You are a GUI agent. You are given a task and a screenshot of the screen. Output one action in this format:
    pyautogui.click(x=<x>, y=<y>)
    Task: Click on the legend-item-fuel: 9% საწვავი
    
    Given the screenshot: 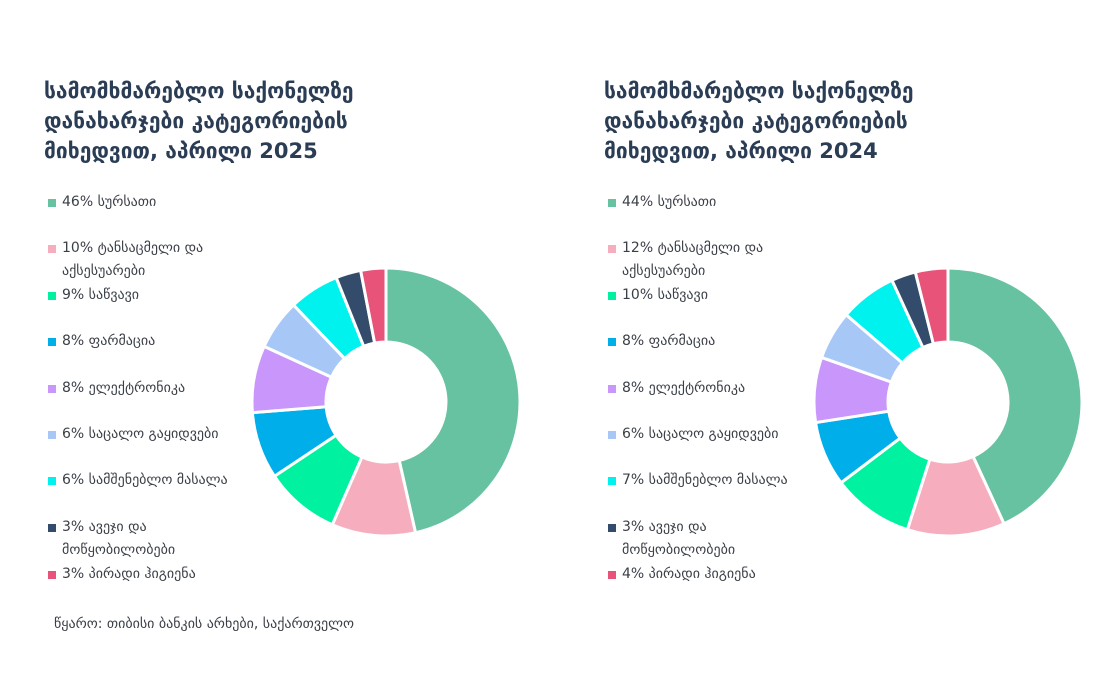 What is the action you would take?
    pyautogui.click(x=151, y=295)
    